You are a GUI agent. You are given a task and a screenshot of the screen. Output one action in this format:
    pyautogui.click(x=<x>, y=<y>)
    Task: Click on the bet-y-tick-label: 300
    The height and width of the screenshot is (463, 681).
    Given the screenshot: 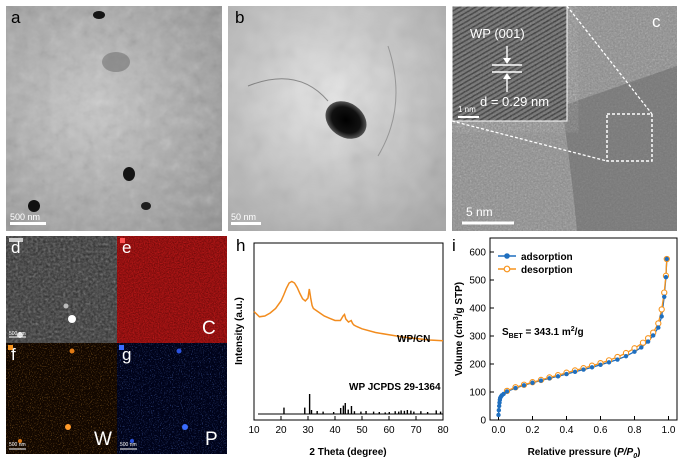 What is the action you would take?
    pyautogui.click(x=477, y=337)
    